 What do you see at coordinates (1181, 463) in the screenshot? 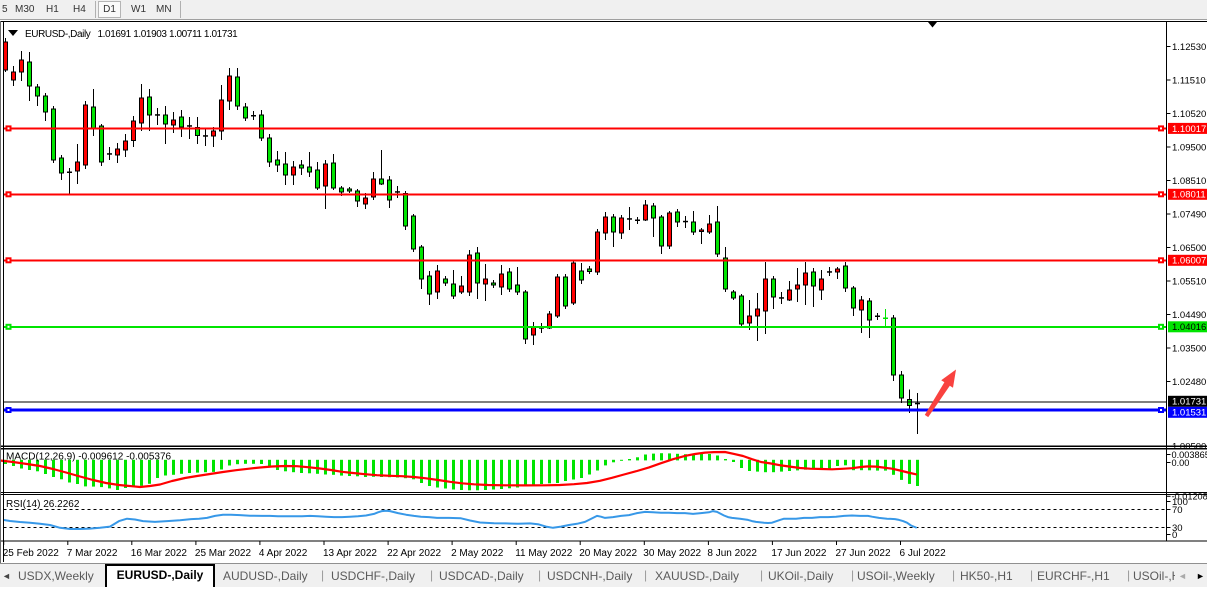
I see `svg-text: 0.00` at bounding box center [1181, 463].